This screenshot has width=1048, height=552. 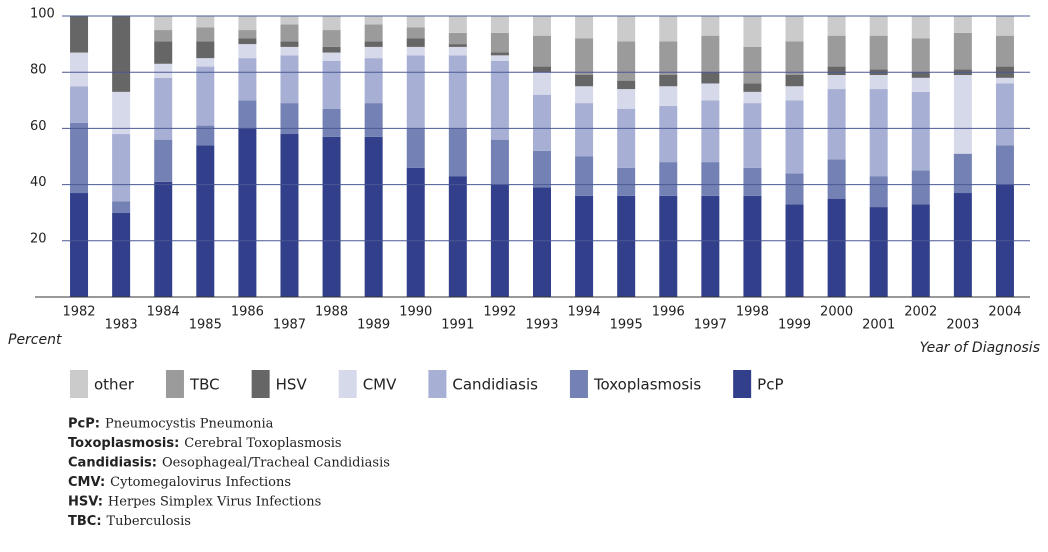 I want to click on x-tick-label: 1986, so click(x=247, y=312).